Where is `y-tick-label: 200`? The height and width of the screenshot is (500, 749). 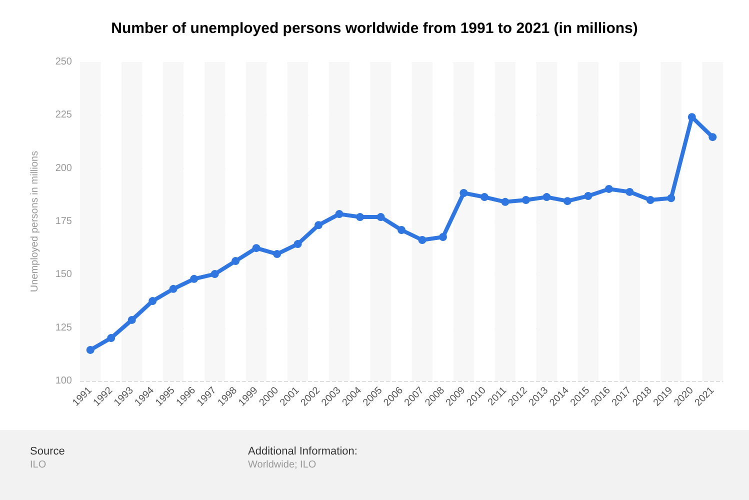 y-tick-label: 200 is located at coordinates (63, 168).